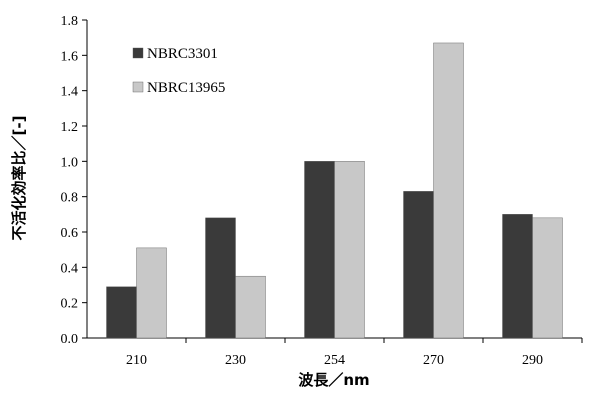 The width and height of the screenshot is (589, 395). I want to click on legend-label-nbrc13965: NBRC13965, so click(186, 88).